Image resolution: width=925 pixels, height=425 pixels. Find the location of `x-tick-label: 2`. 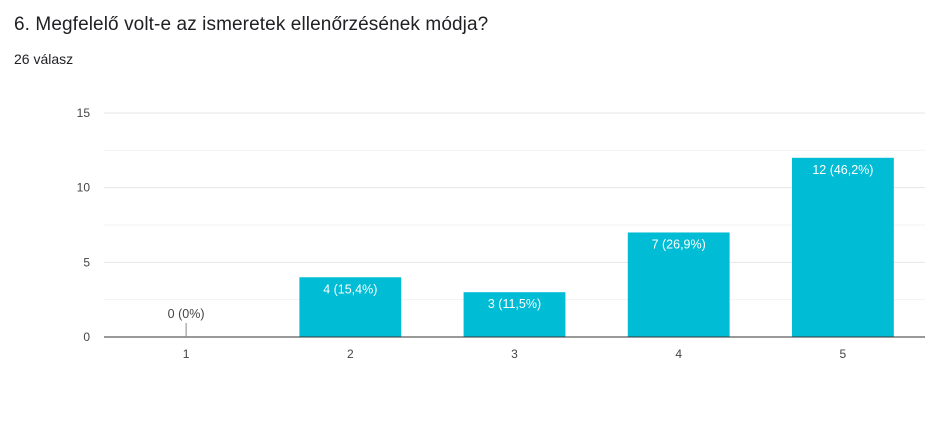

x-tick-label: 2 is located at coordinates (350, 354).